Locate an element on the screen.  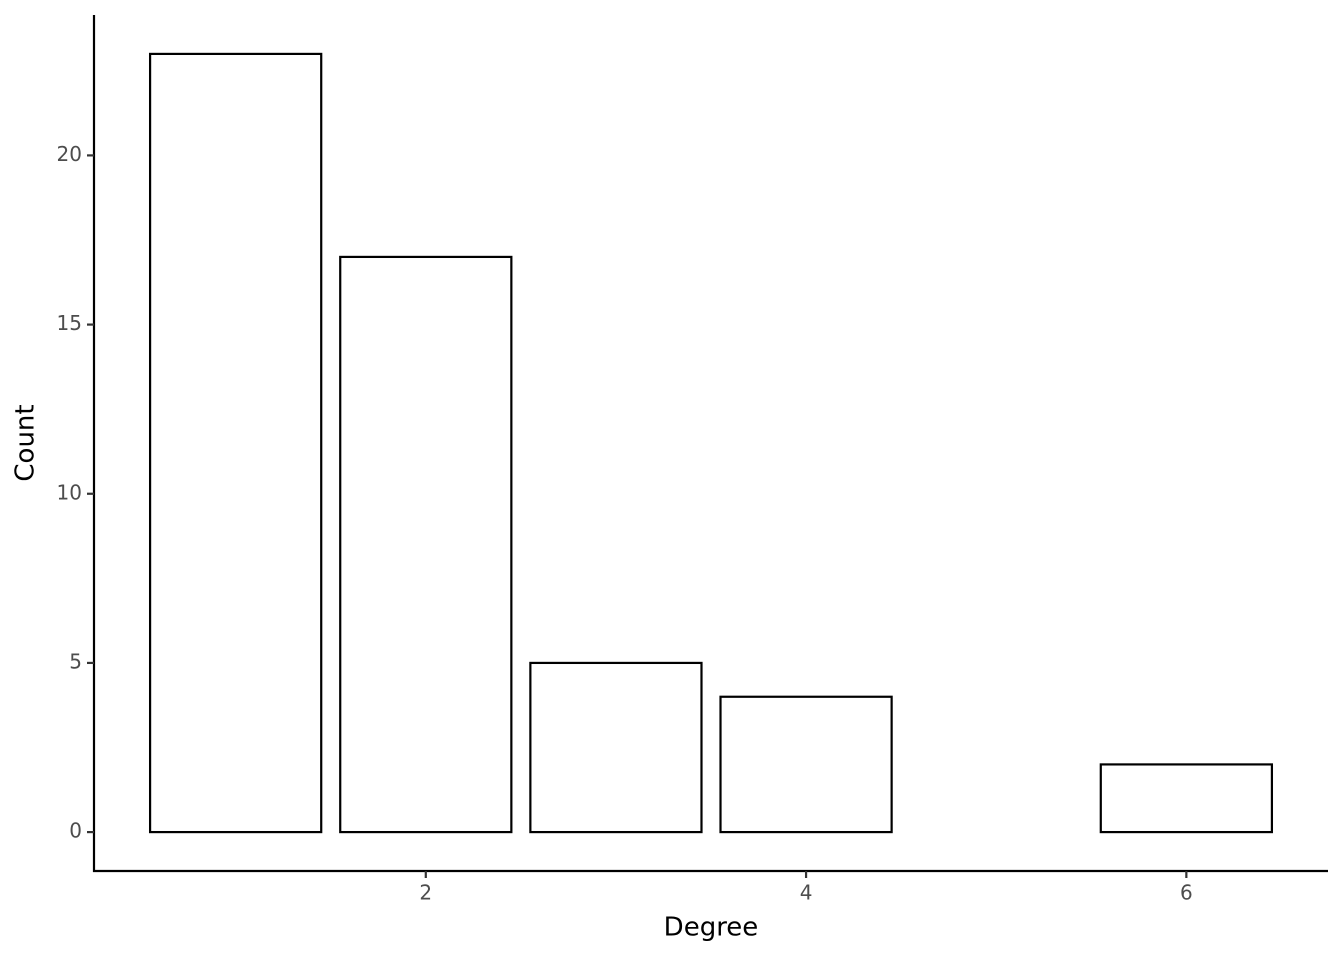
x-tick-label: 6 is located at coordinates (1186, 893).